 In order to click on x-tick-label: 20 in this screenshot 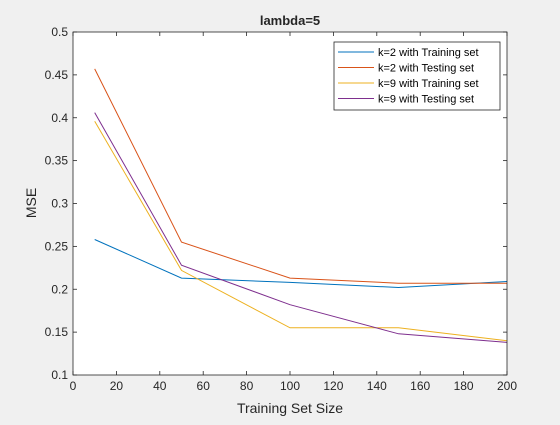, I will do `click(117, 386)`.